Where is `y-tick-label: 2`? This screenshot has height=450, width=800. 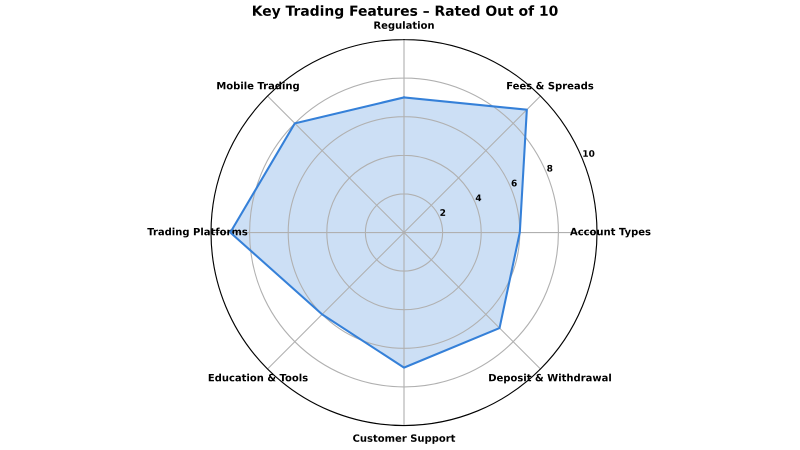 y-tick-label: 2 is located at coordinates (443, 212).